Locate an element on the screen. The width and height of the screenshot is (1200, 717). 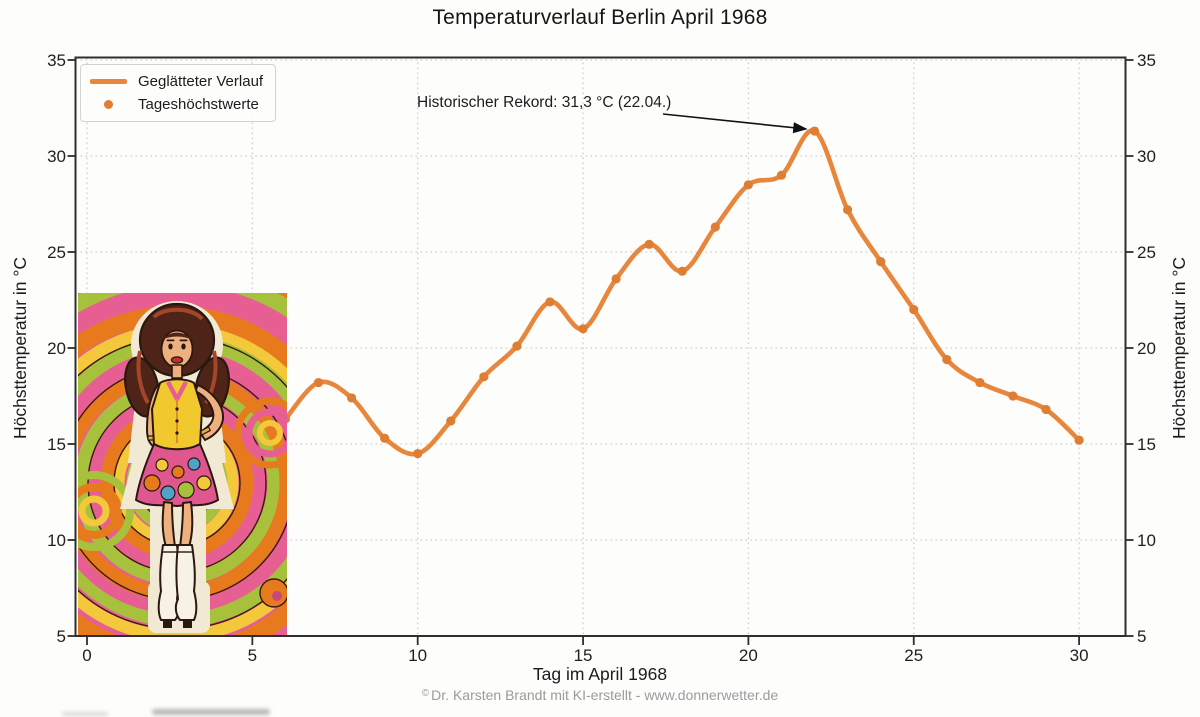
x-tick-label-15: 15 is located at coordinates (583, 655).